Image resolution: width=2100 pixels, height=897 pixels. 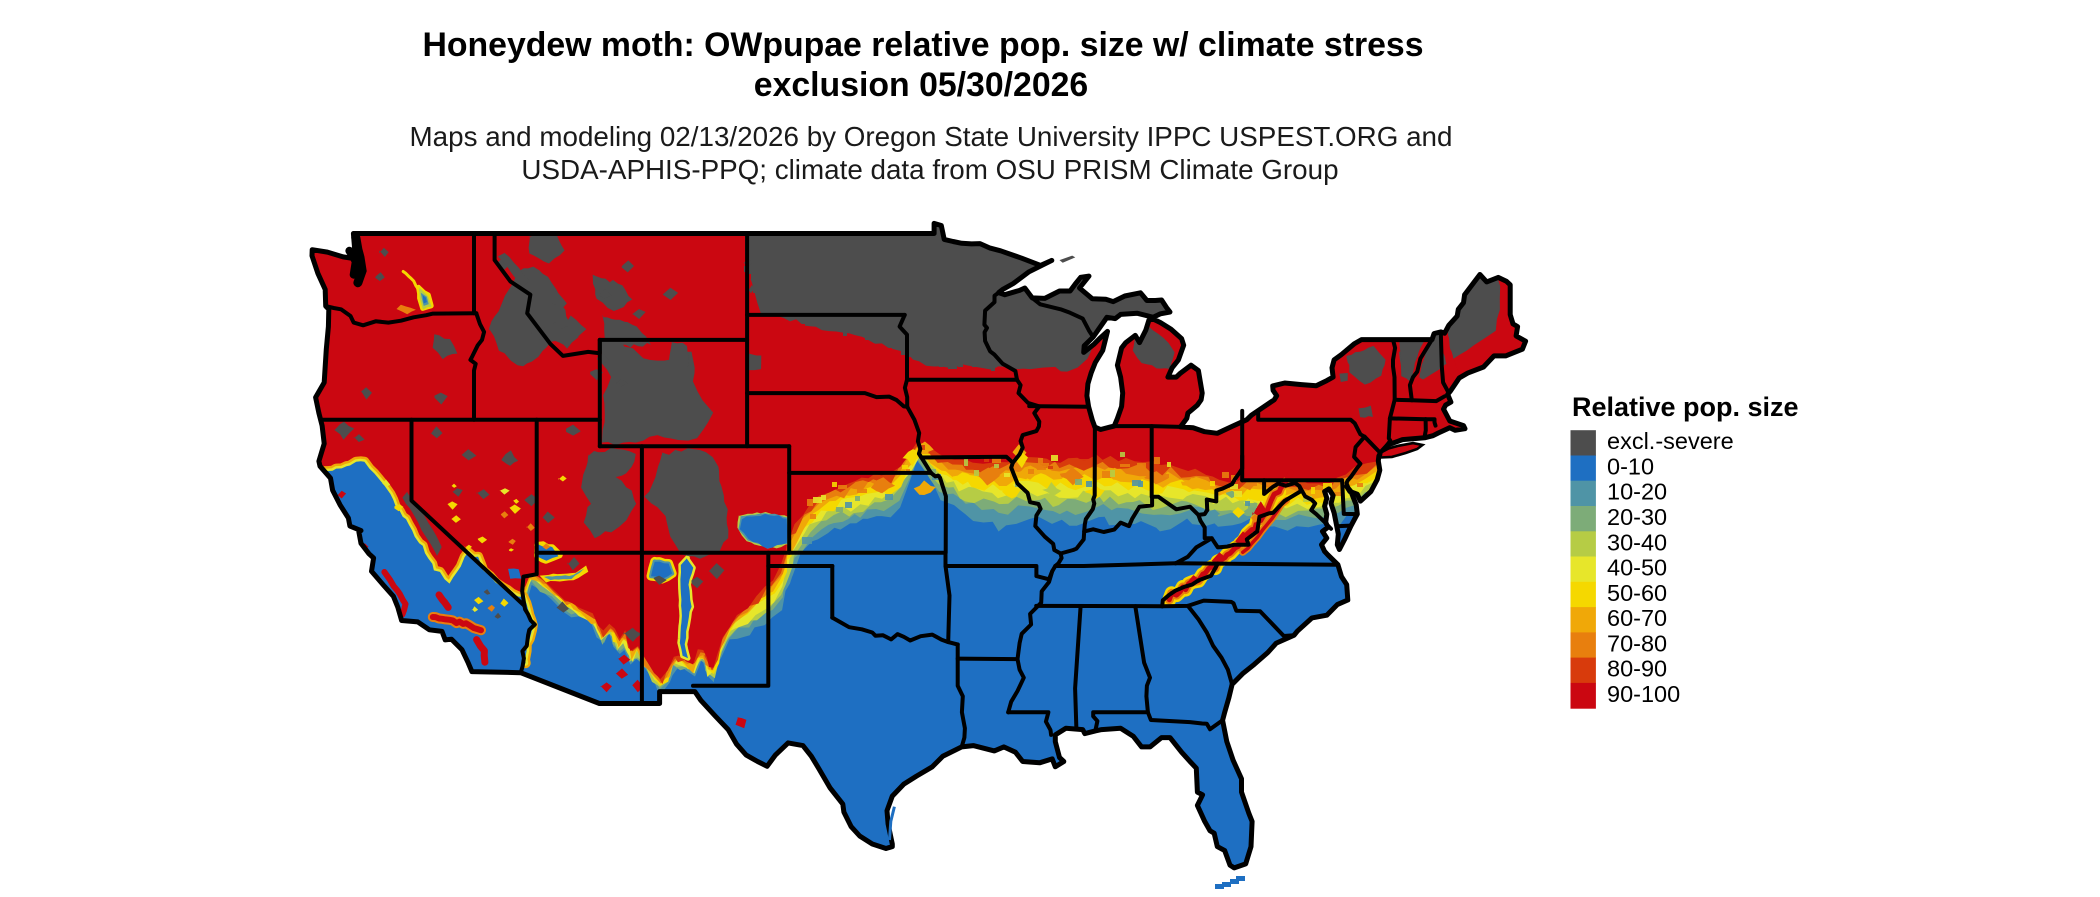 I want to click on svg-text: 40-50, so click(x=1637, y=568).